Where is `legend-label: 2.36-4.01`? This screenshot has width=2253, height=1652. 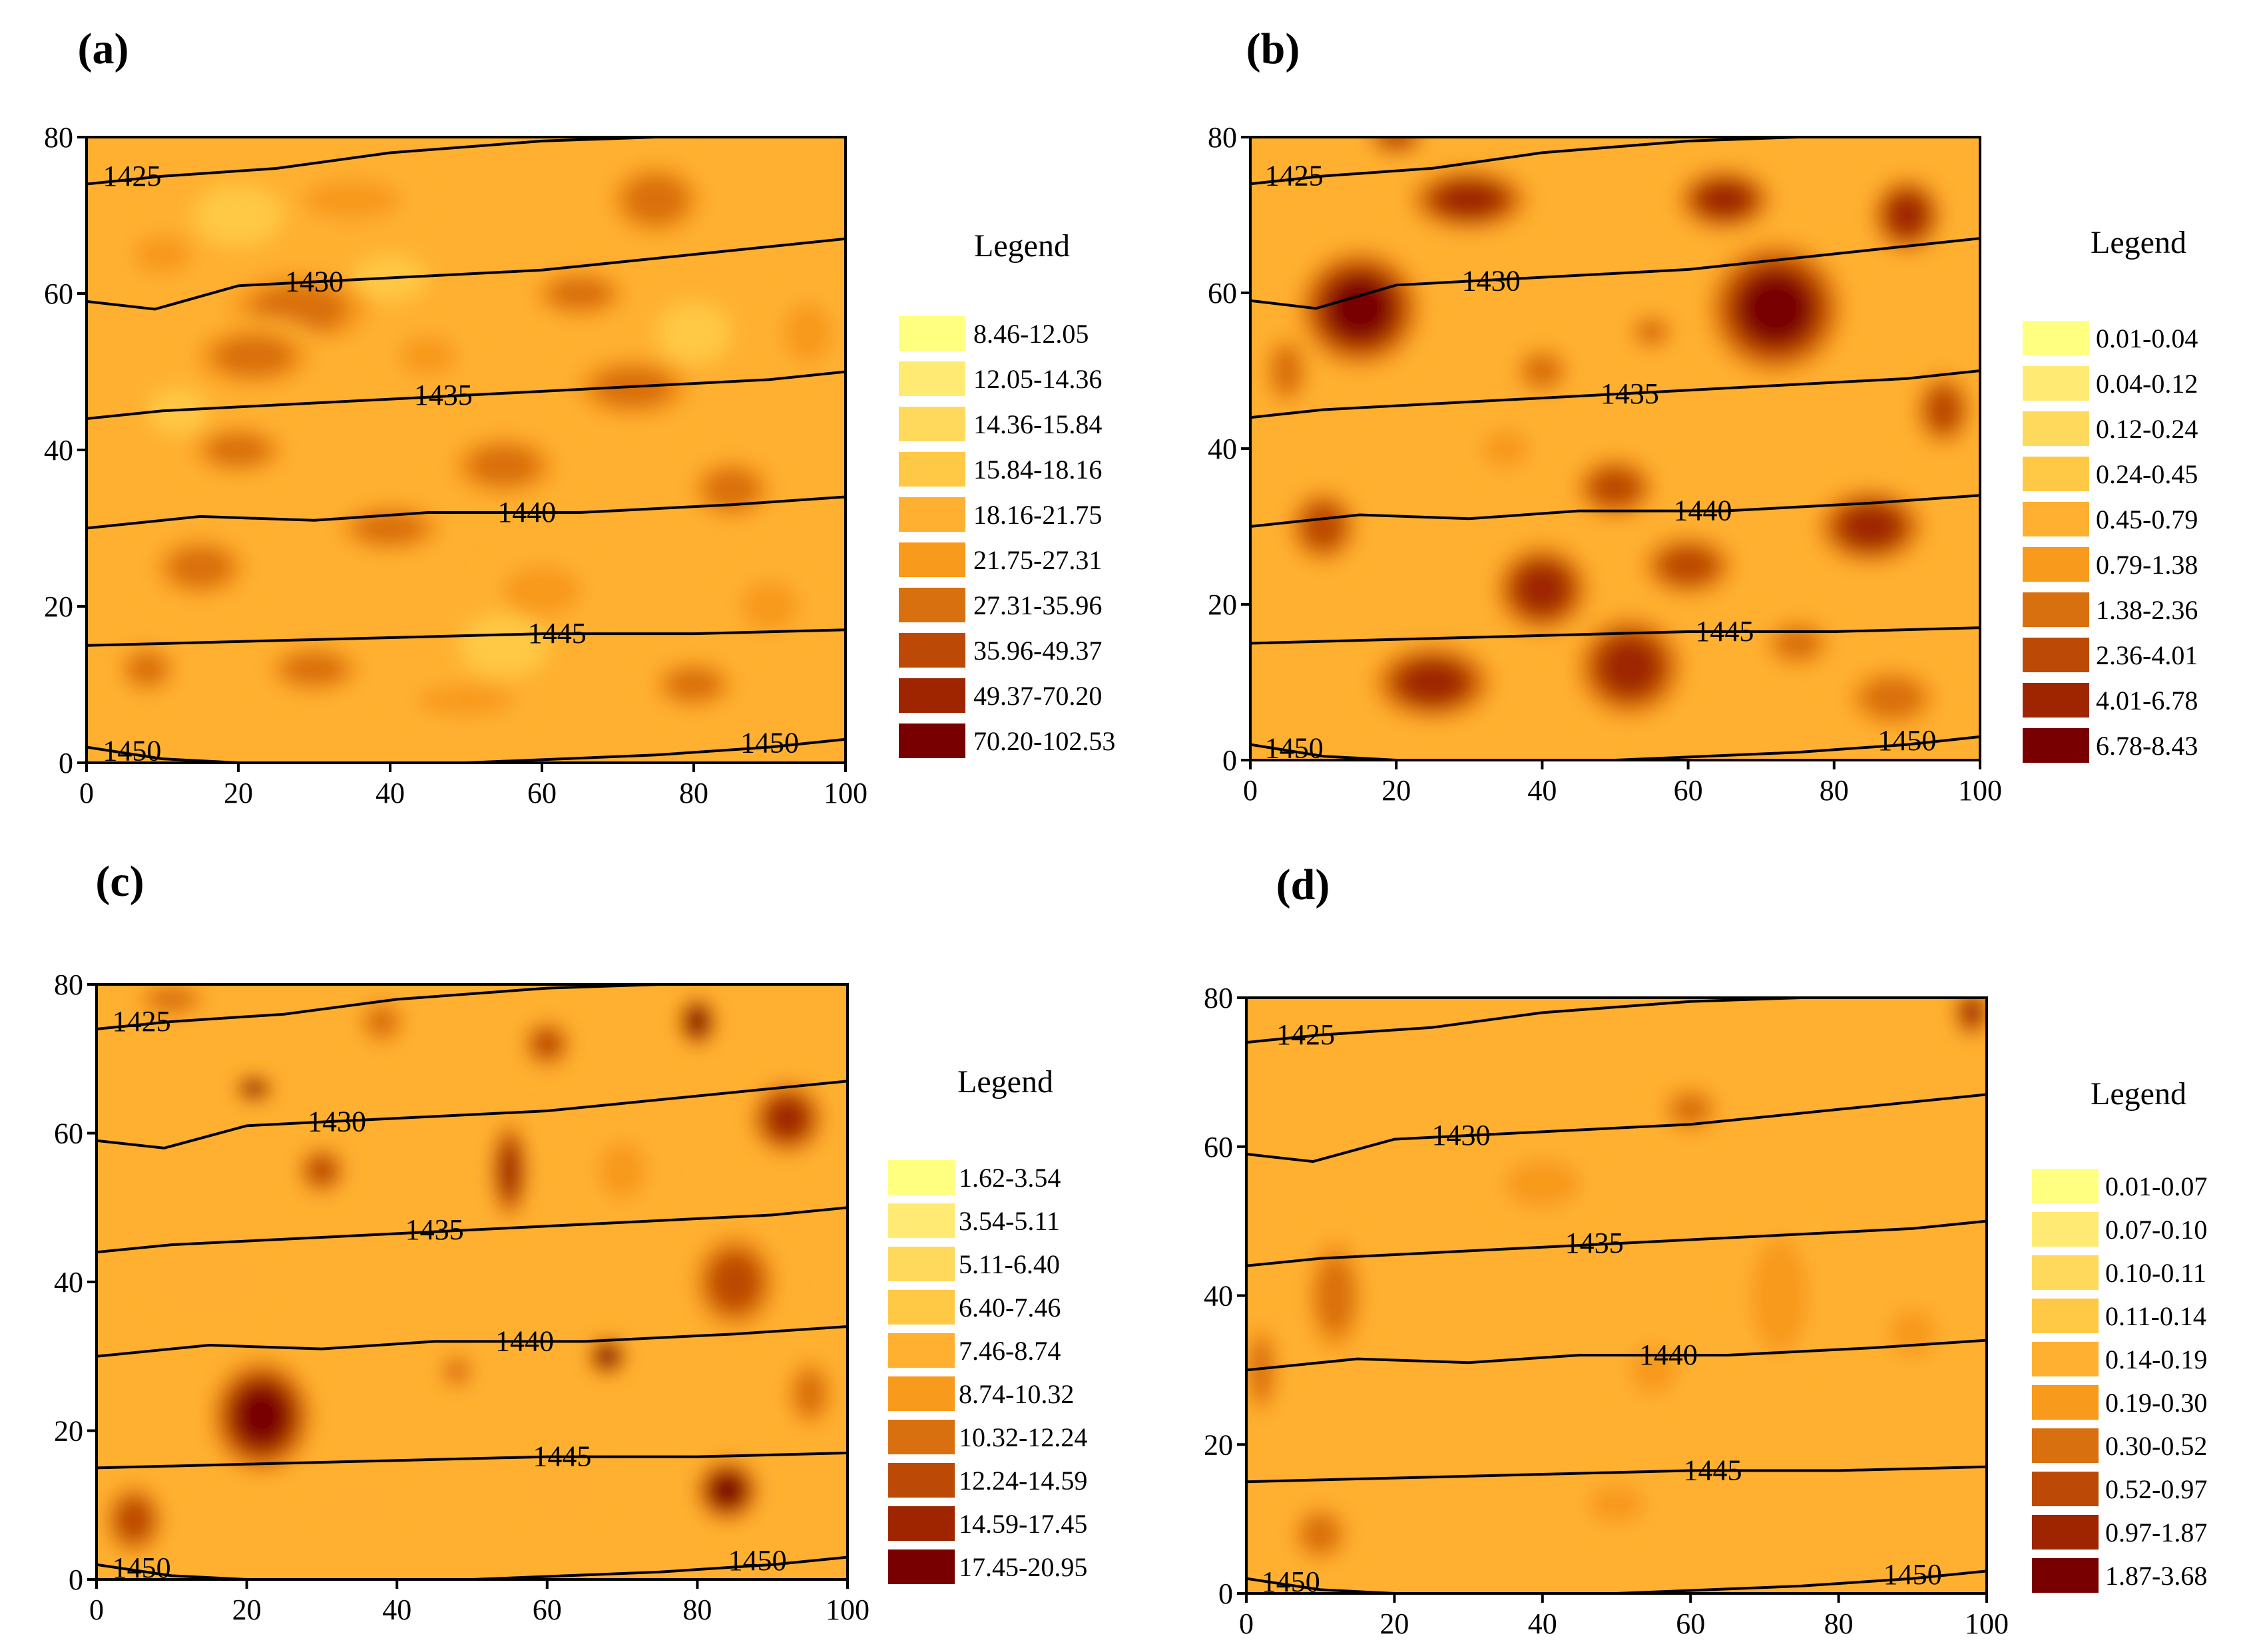
legend-label: 2.36-4.01 is located at coordinates (2147, 655).